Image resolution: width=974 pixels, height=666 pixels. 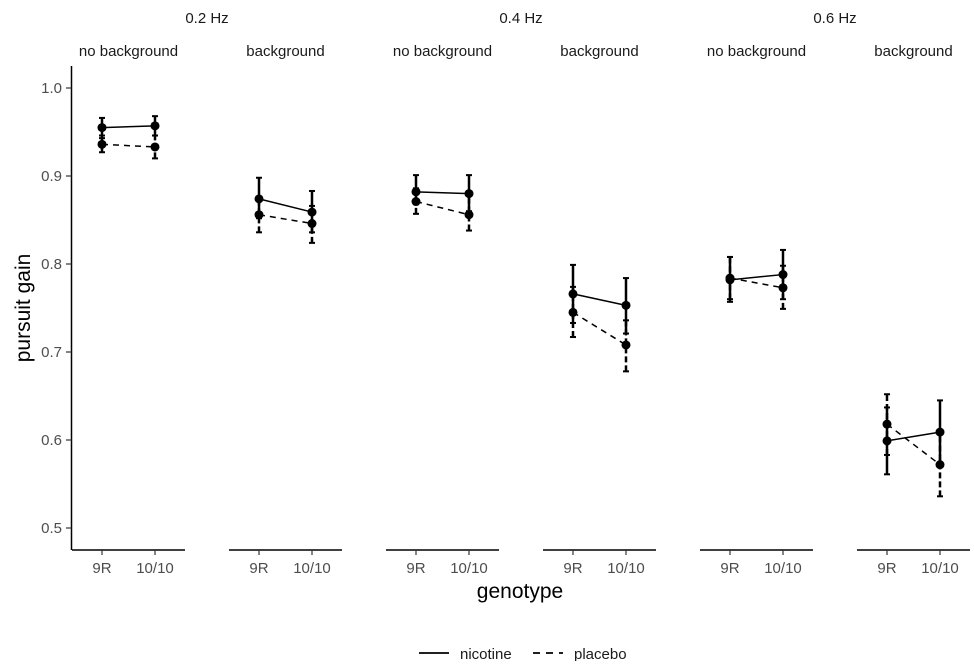 What do you see at coordinates (486, 653) in the screenshot?
I see `legend-label-nicotine: nicotine` at bounding box center [486, 653].